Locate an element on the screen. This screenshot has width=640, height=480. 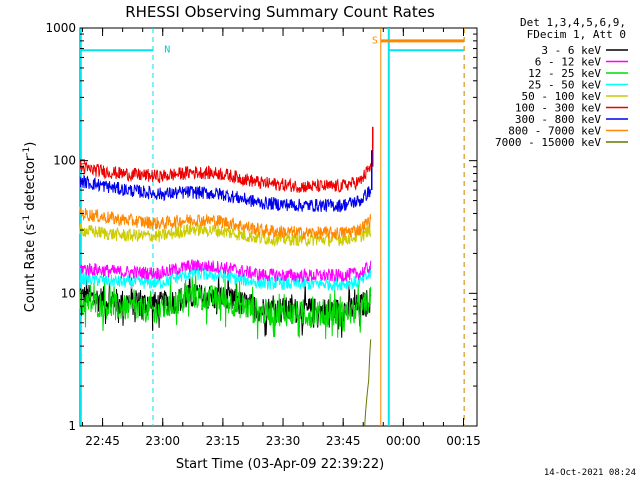
x-axis-label: Start Time (03-Apr-09 22:39:22) is located at coordinates (280, 464).